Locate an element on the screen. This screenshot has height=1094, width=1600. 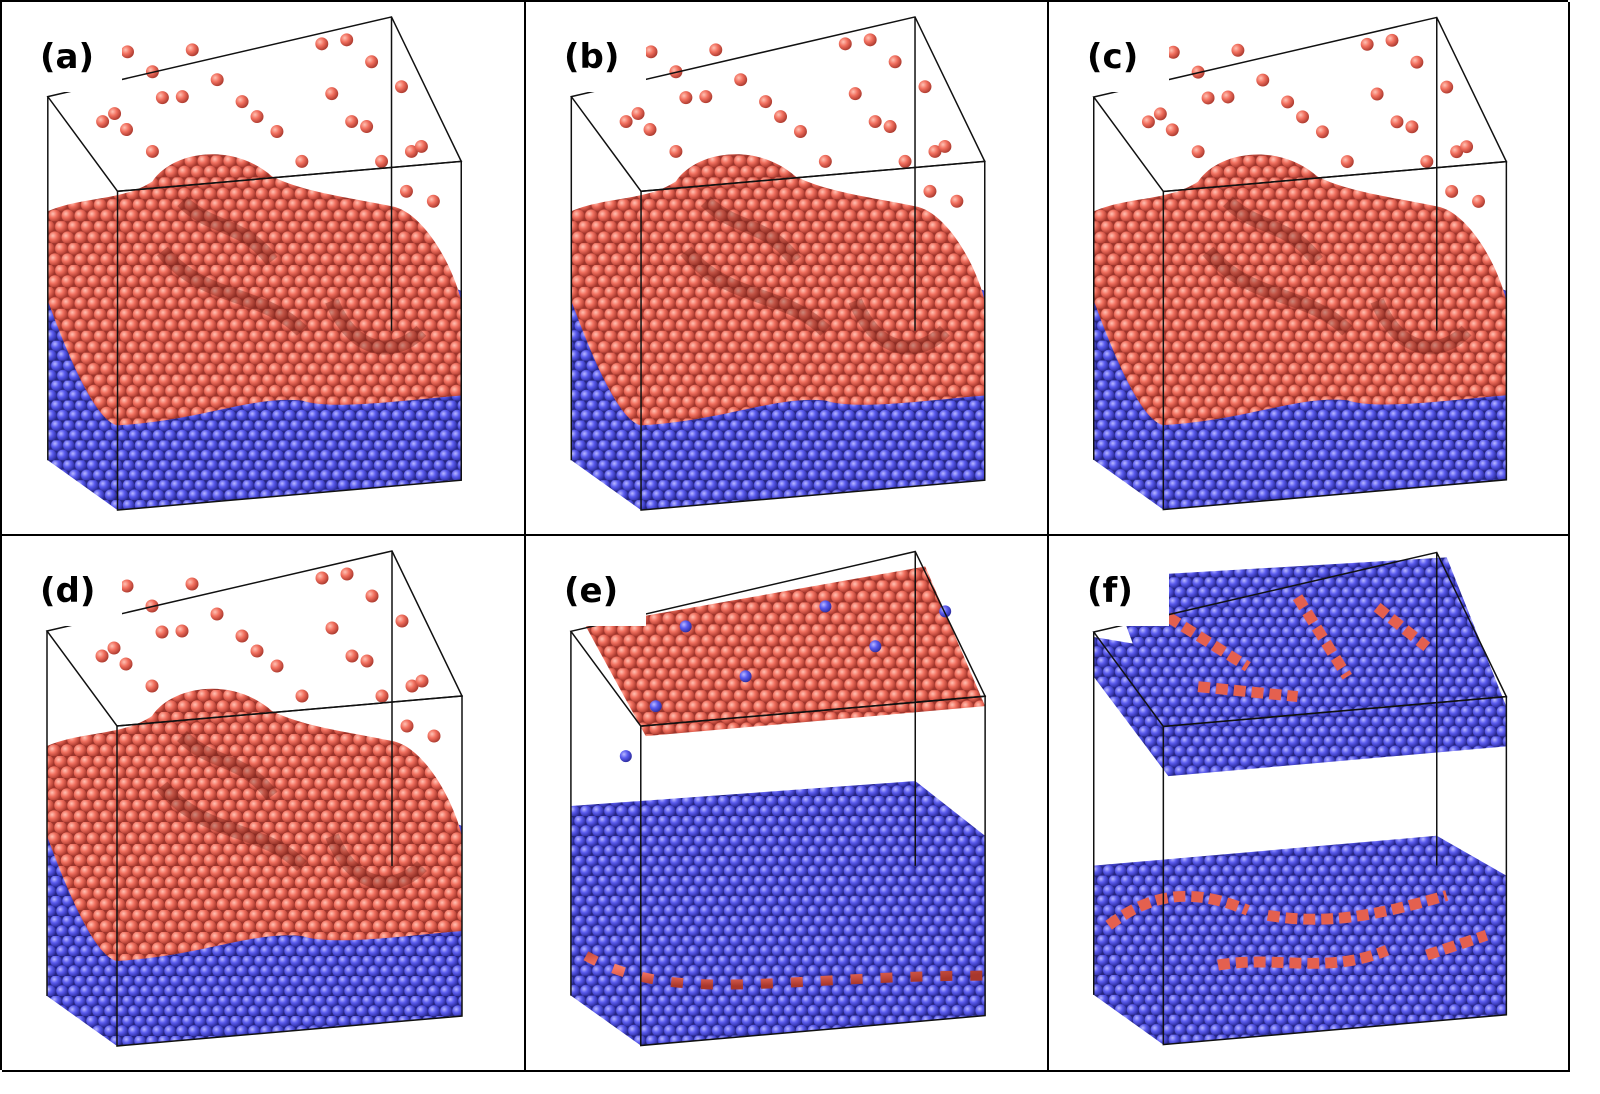
panel-label: (d) is located at coordinates (62, 581).